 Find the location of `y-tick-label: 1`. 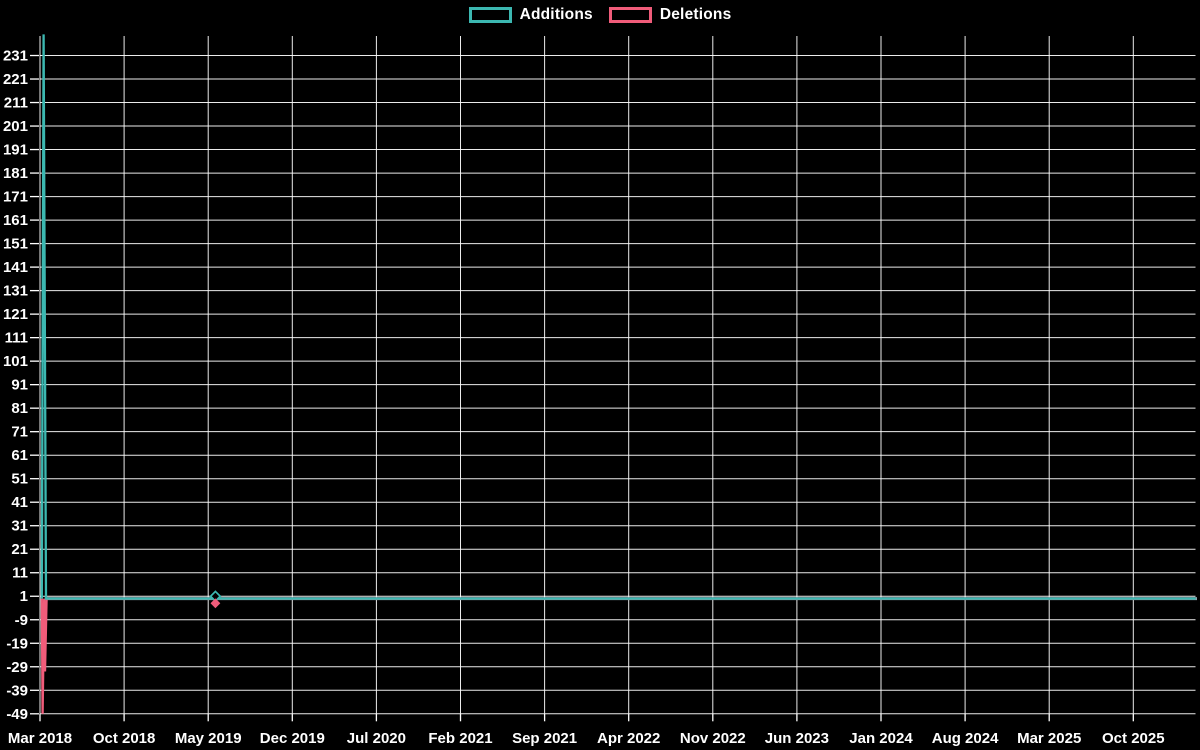

y-tick-label: 1 is located at coordinates (24, 596).